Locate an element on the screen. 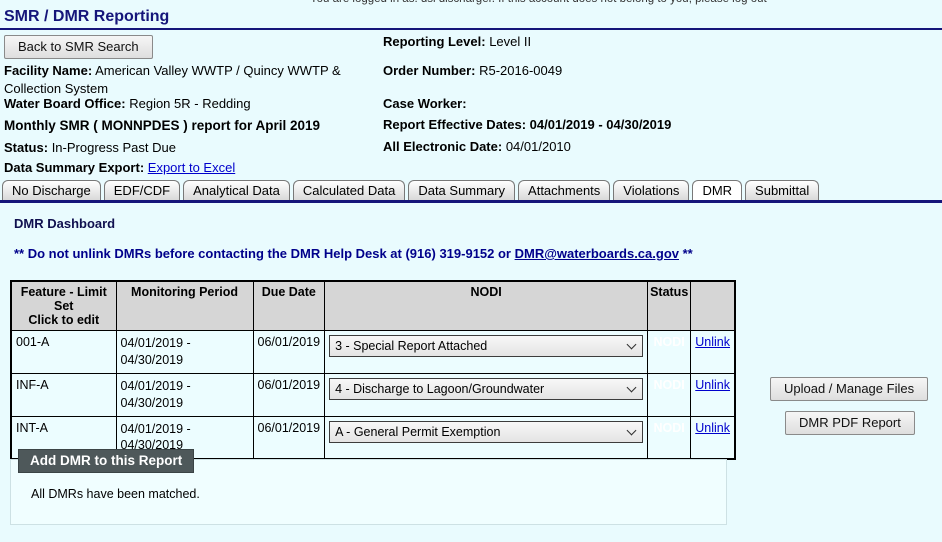 The width and height of the screenshot is (942, 542). status-line: Status: In-Progress Past Due is located at coordinates (90, 147).